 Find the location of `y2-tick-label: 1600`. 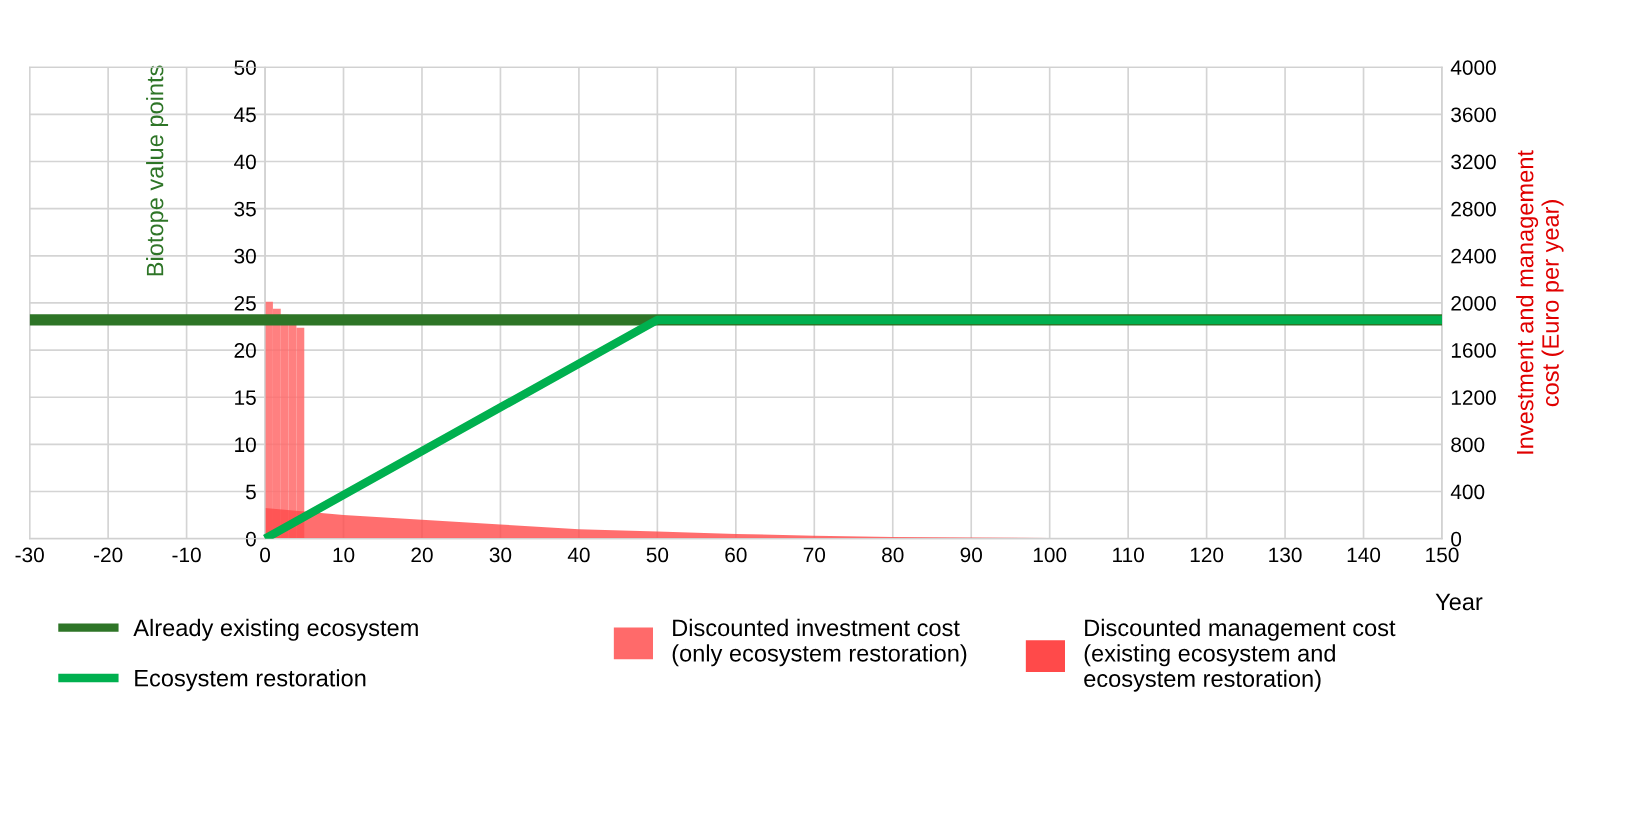

y2-tick-label: 1600 is located at coordinates (1473, 350).